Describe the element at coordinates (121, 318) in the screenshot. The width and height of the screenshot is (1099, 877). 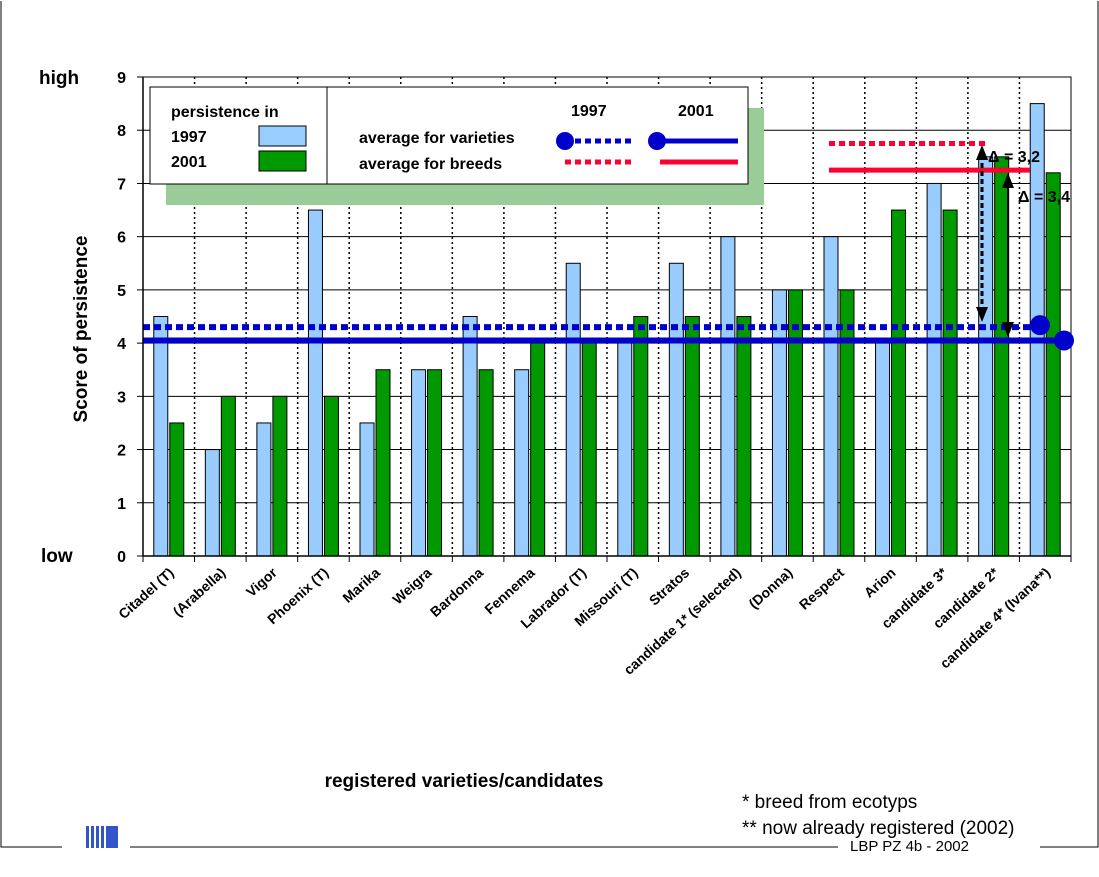
I see `y-tick-labels: 0 1 2 3 4 5 6 7 8 9` at that location.